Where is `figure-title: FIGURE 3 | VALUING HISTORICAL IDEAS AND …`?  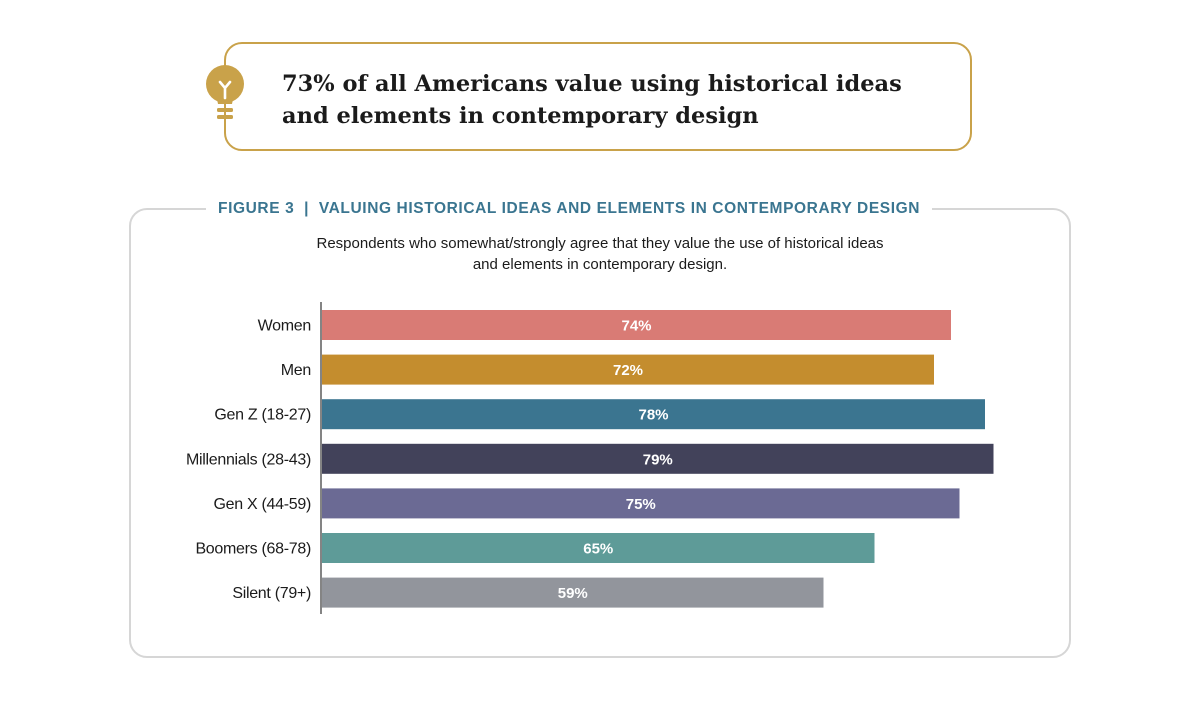 figure-title: FIGURE 3 | VALUING HISTORICAL IDEAS AND … is located at coordinates (569, 209).